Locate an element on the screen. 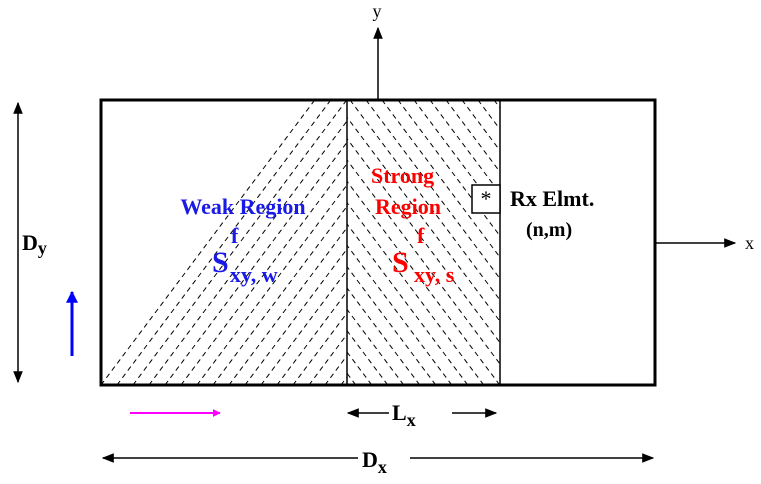 The image size is (761, 484). strong-region-subscript: xy, s is located at coordinates (434, 274).